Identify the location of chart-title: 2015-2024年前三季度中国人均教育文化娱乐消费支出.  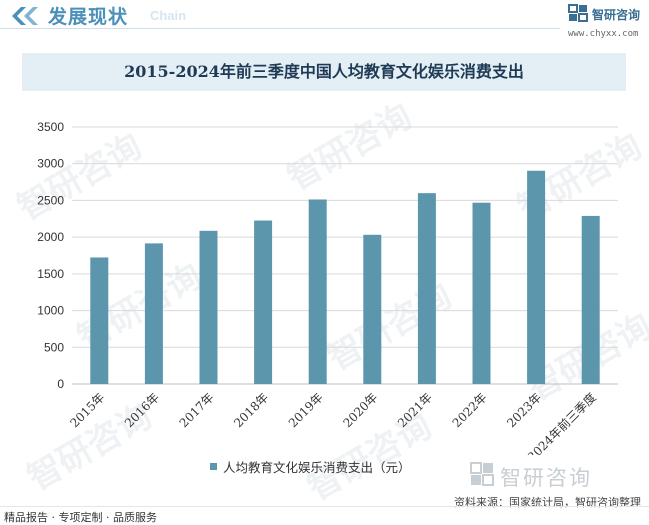
(324, 71).